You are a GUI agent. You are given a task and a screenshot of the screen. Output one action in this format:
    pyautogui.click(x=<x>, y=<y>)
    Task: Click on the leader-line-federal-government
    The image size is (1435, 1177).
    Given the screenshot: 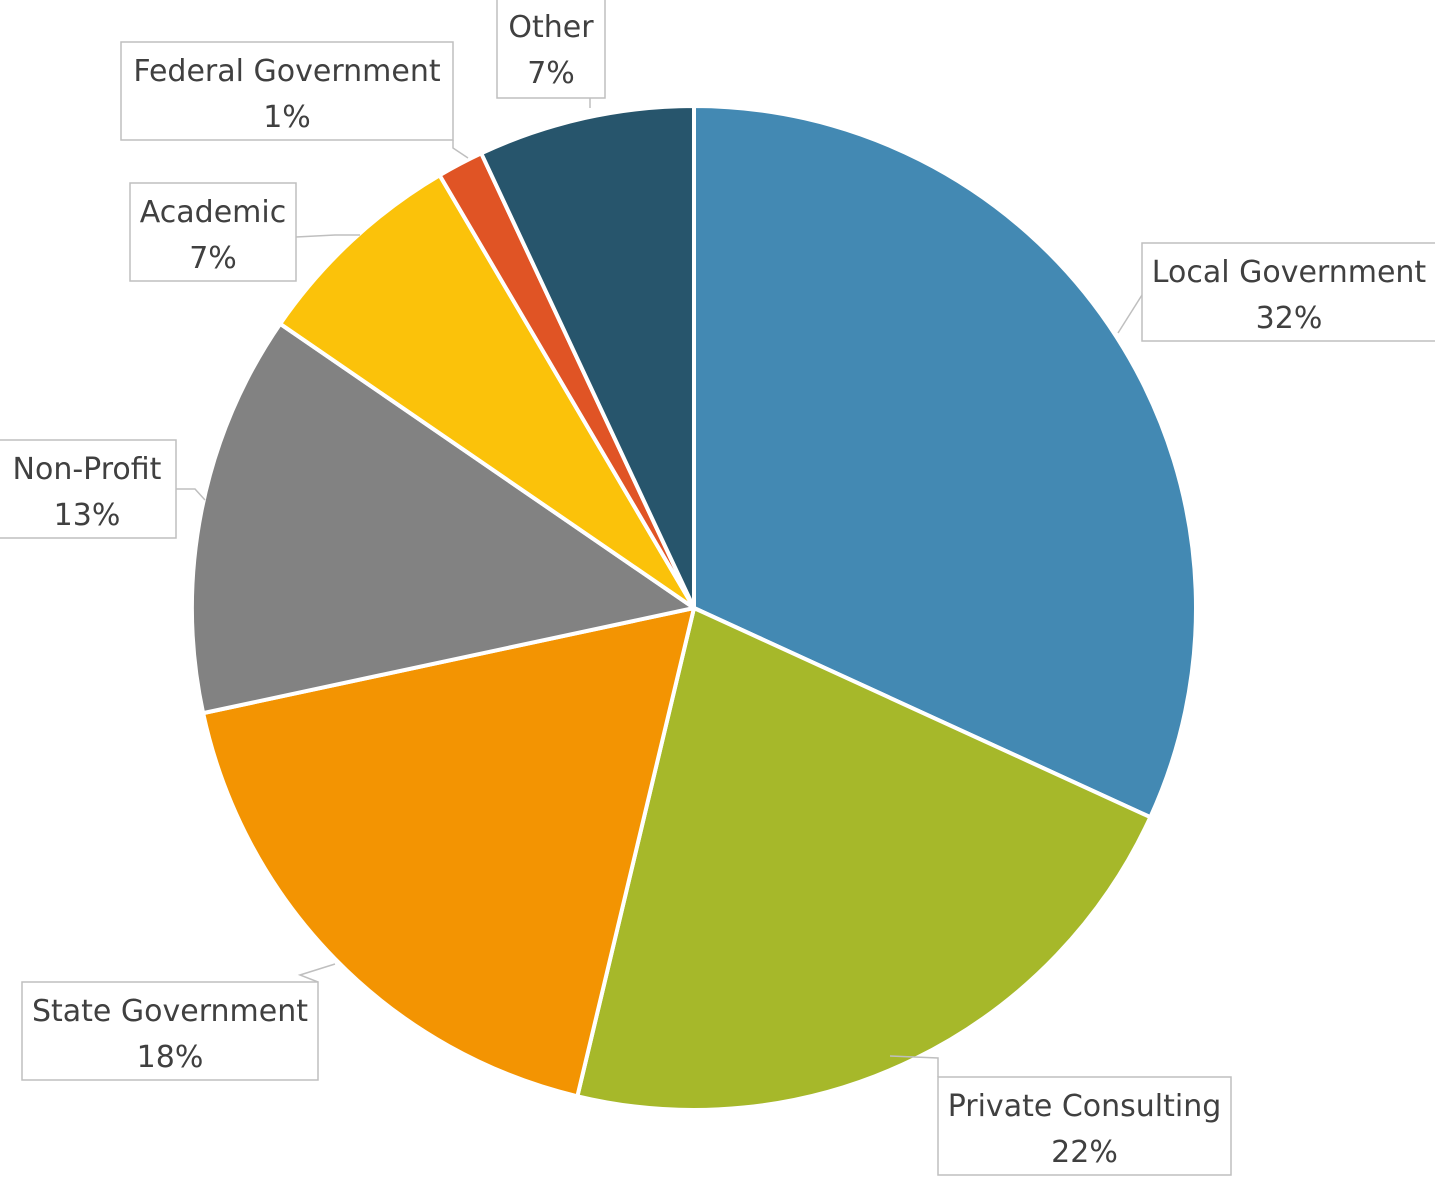 What is the action you would take?
    pyautogui.click(x=460, y=149)
    